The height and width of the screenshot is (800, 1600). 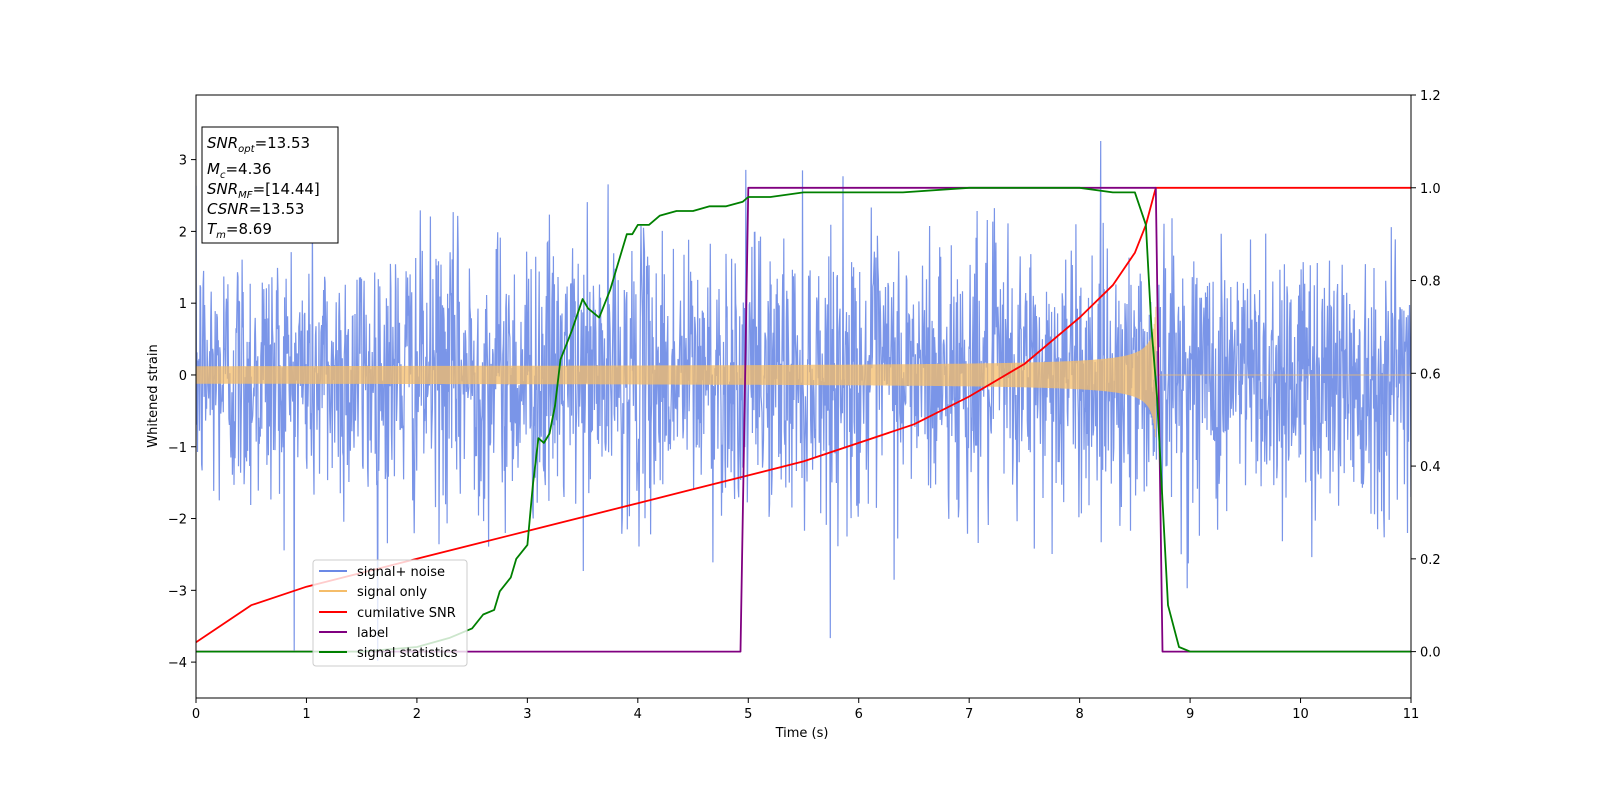 I want to click on x-axis-ticks: 0 1 2 3 4 5 6 7 8 9 10 11, so click(x=805, y=710).